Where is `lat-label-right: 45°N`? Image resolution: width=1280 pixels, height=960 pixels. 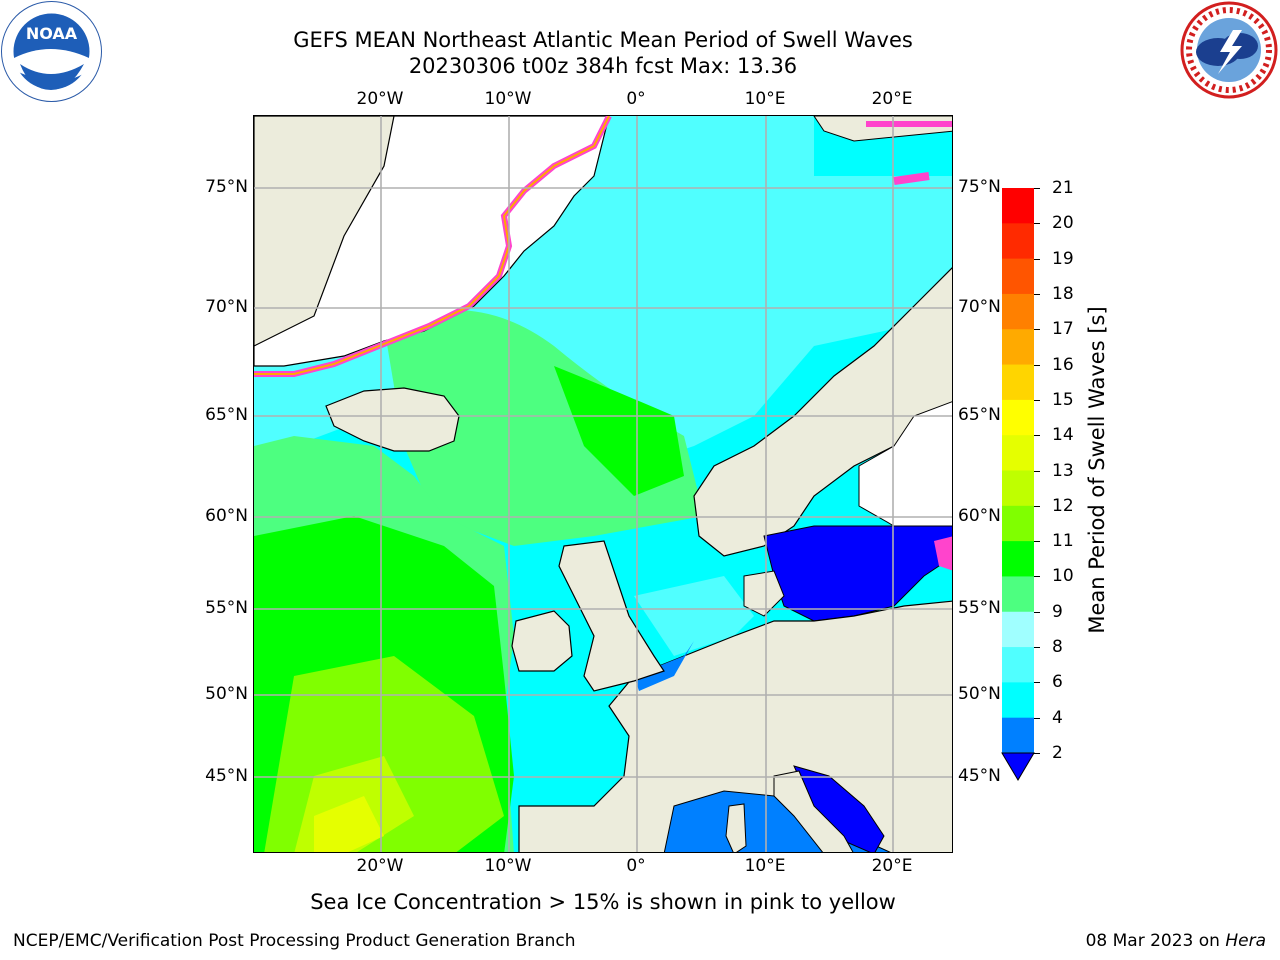
lat-label-right: 45°N is located at coordinates (979, 776).